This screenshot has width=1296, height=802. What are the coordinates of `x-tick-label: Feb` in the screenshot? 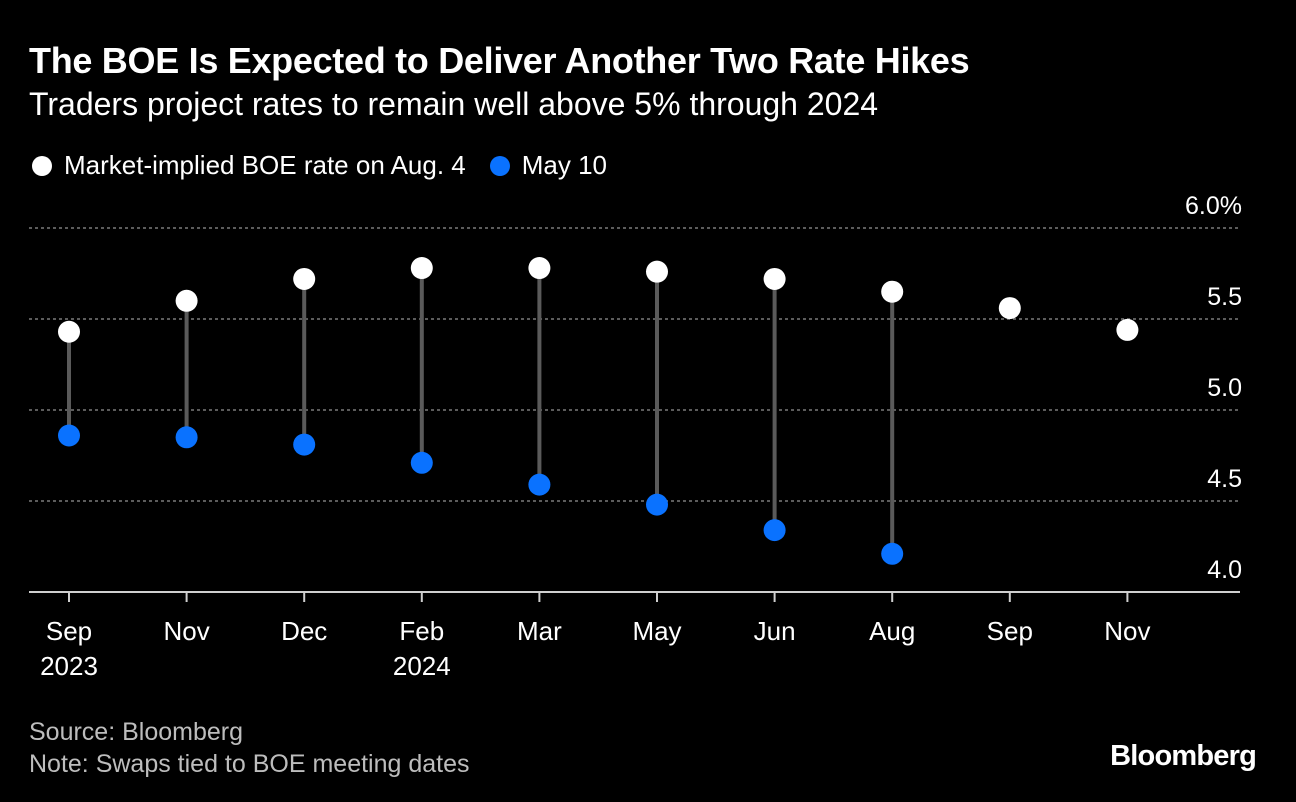 It's located at (421, 631).